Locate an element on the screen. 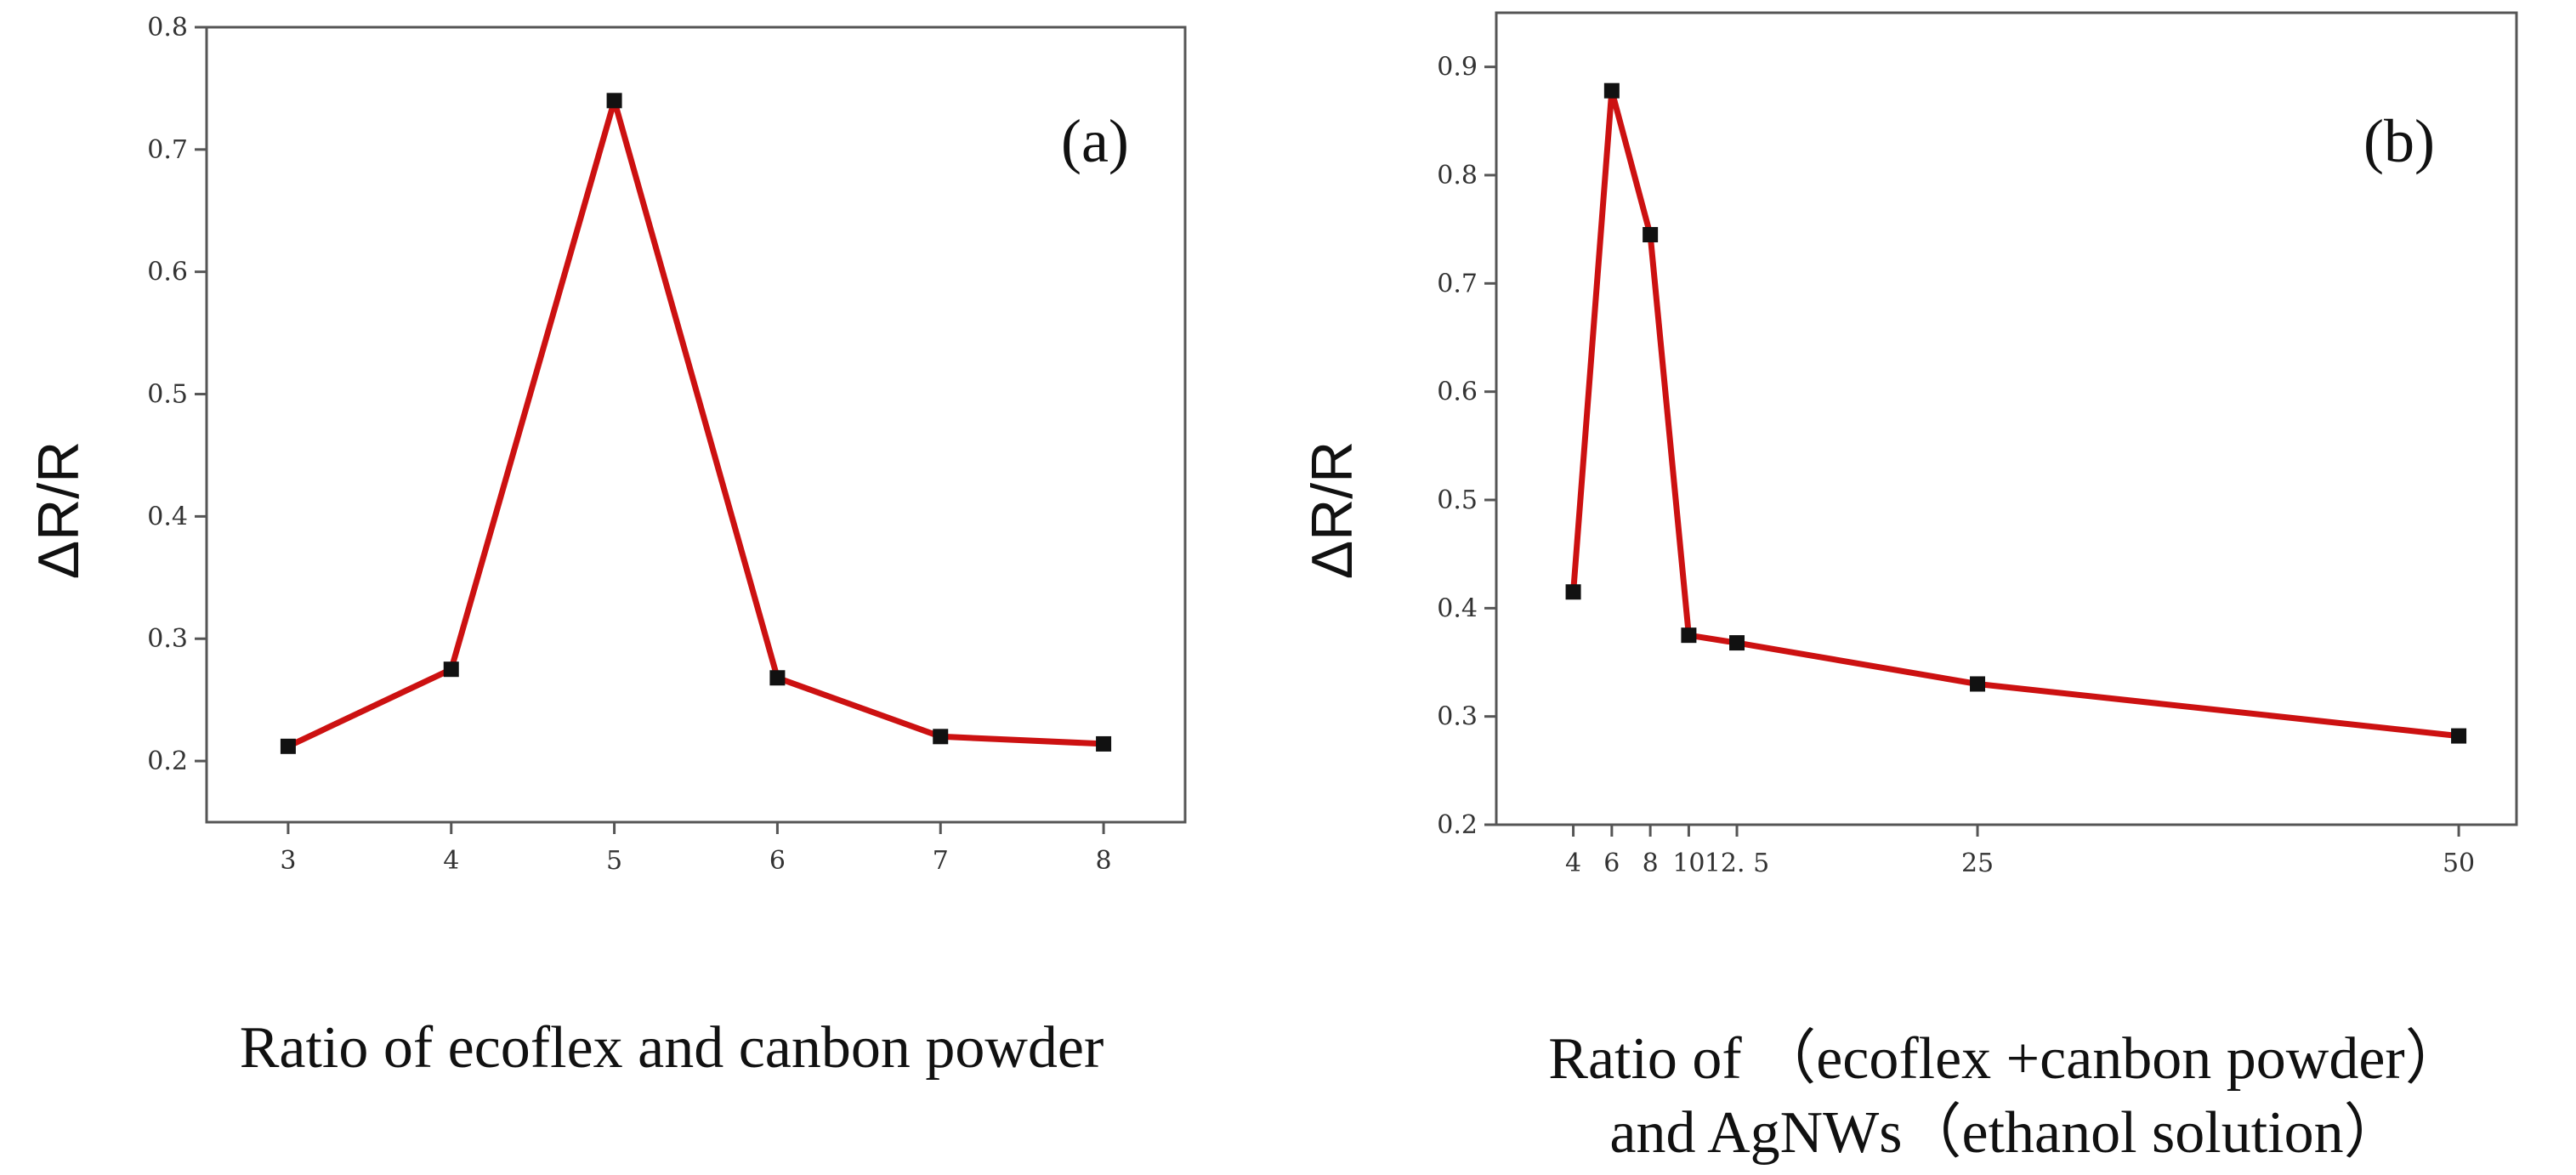 This screenshot has height=1175, width=2576. x-axis-label-a: Ratio of ecoflex and canbon powder is located at coordinates (672, 1048).